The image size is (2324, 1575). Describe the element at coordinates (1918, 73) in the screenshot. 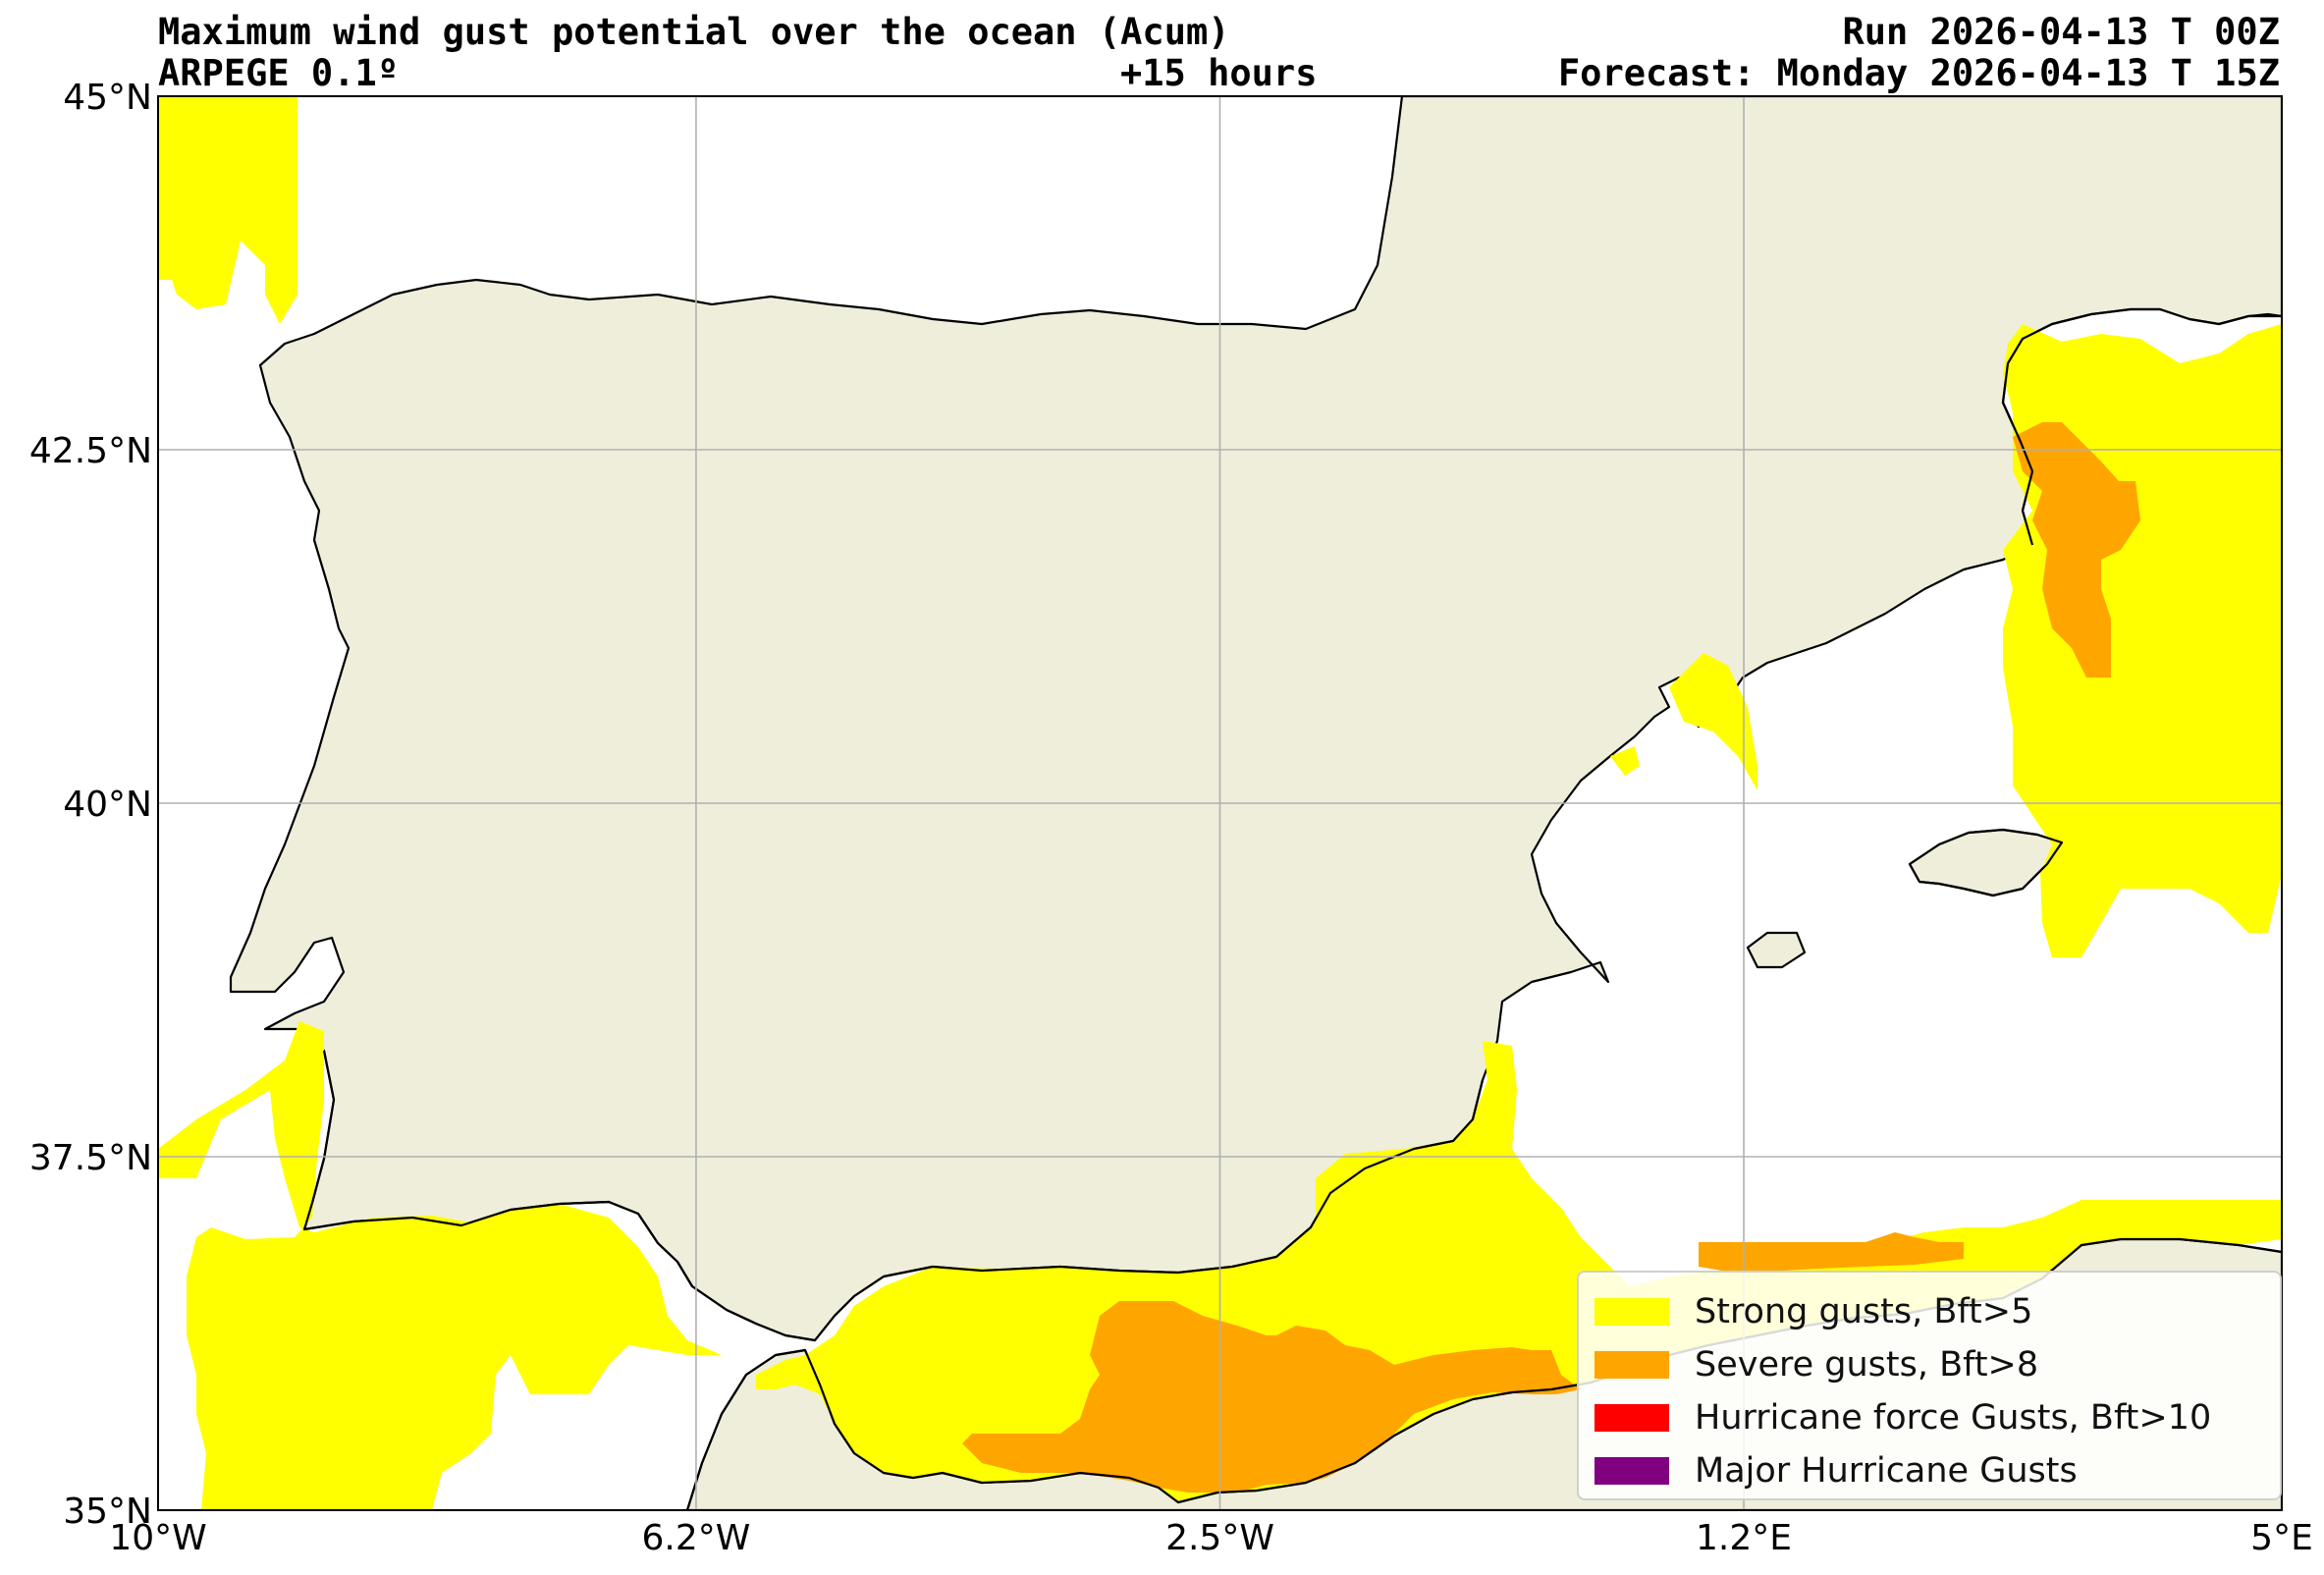

I see `forecast-time: Forecast: Monday 2026-04-13 T 15Z` at that location.